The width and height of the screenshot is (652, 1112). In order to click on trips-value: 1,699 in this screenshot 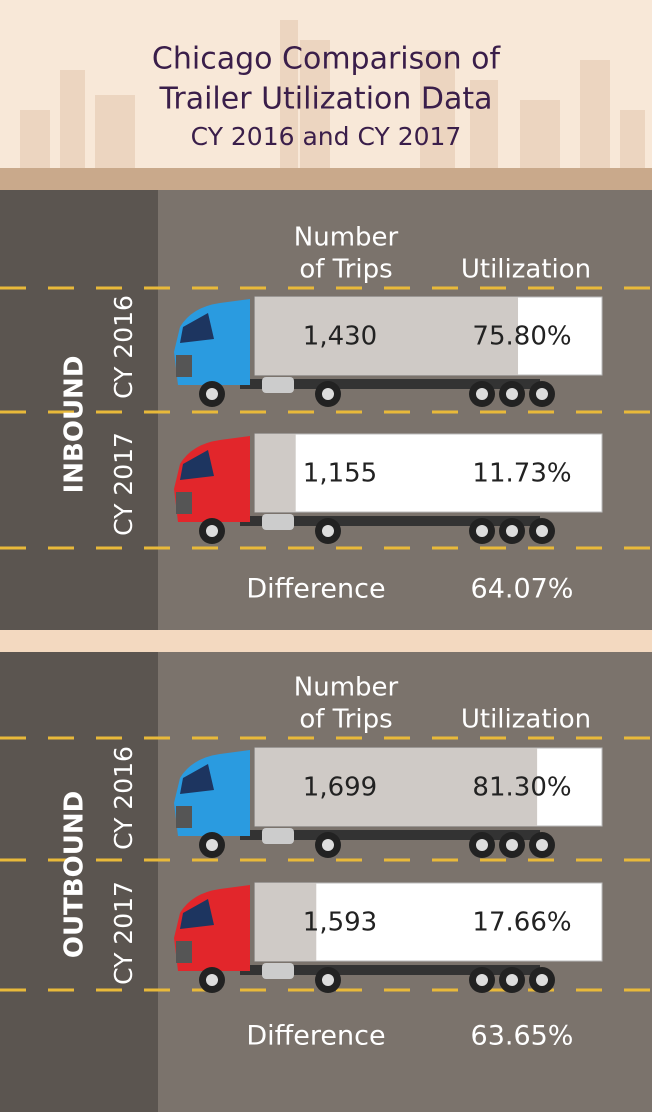, I will do `click(340, 788)`.